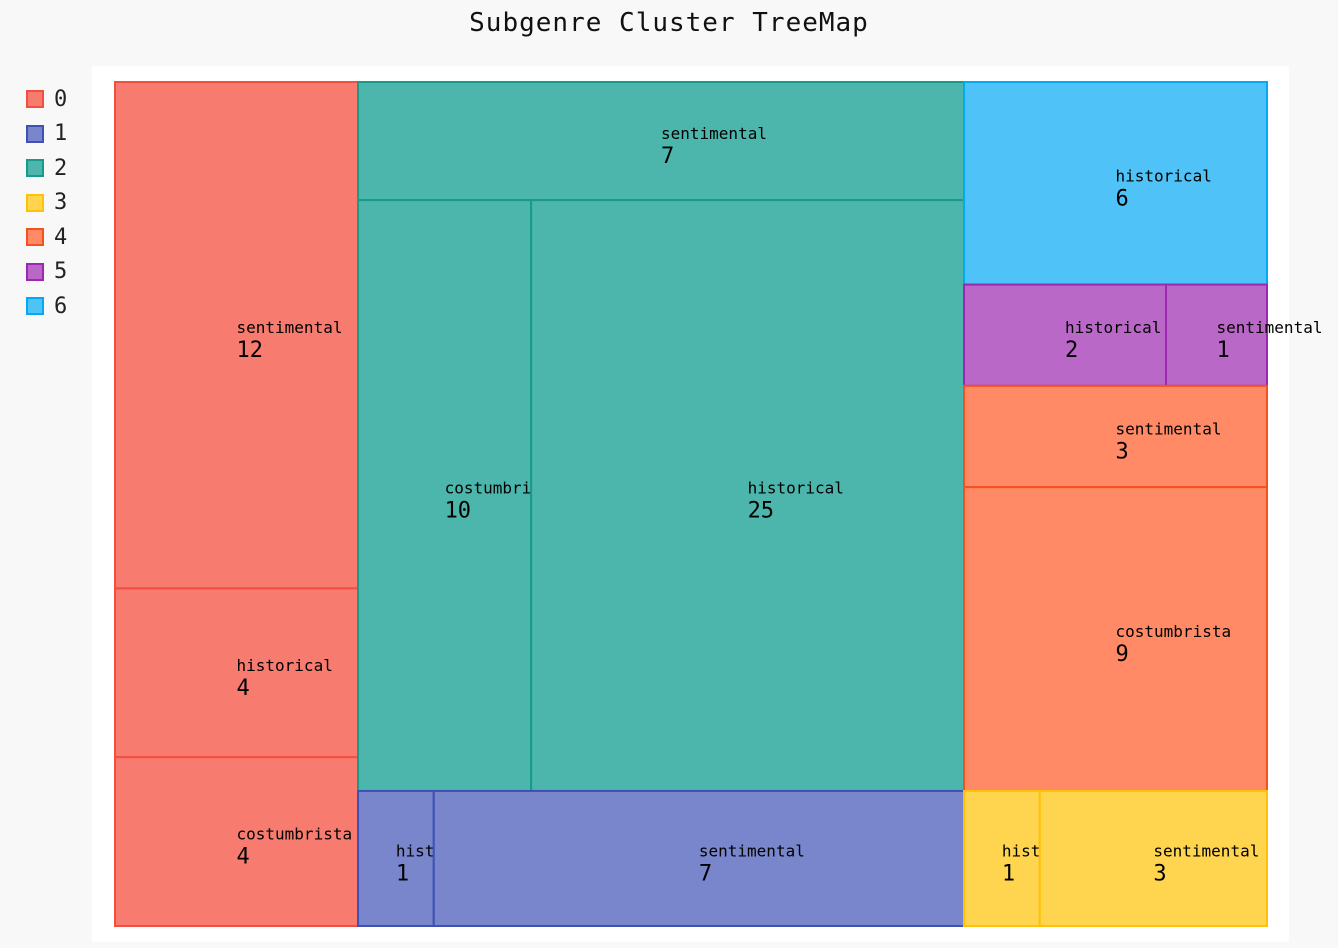 The height and width of the screenshot is (948, 1338). What do you see at coordinates (458, 511) in the screenshot?
I see `treemap-value: 10` at bounding box center [458, 511].